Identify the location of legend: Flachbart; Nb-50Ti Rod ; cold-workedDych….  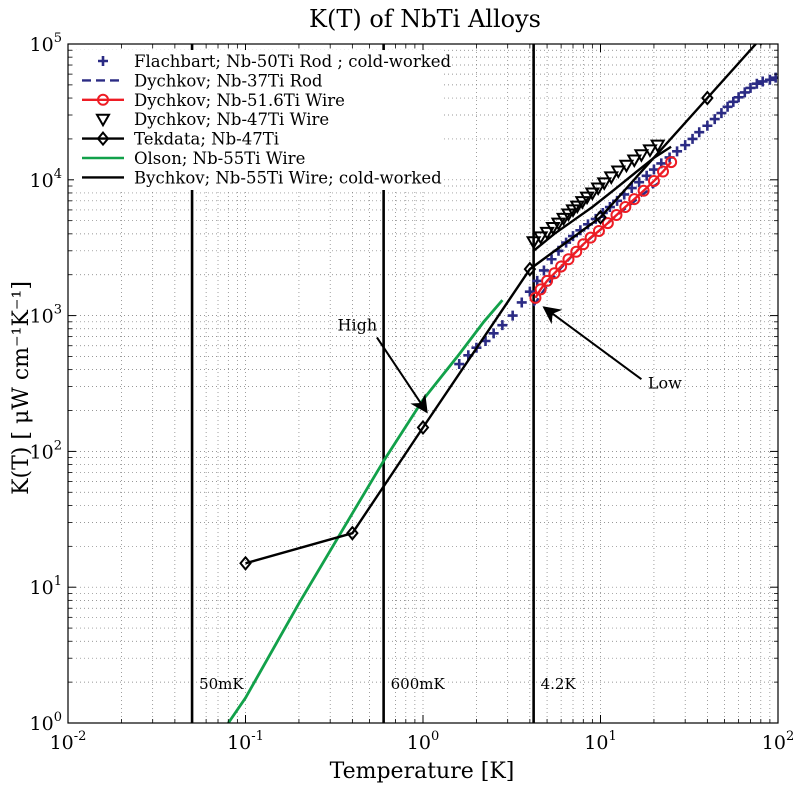
(263, 120).